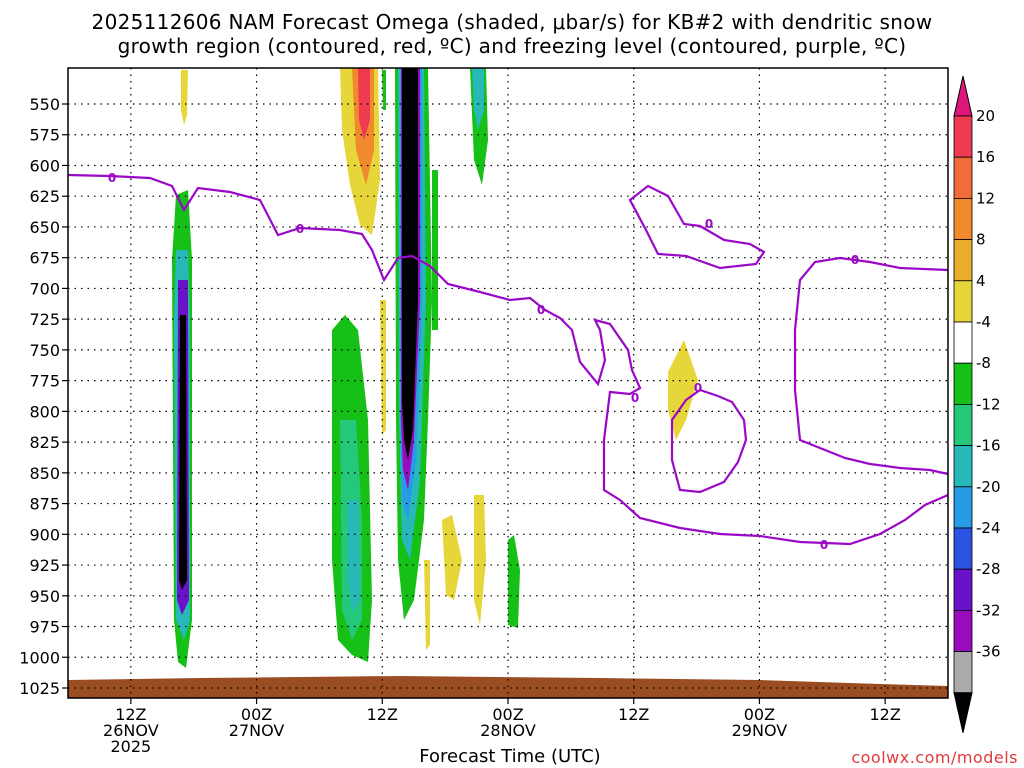 This screenshot has height=768, width=1024. I want to click on y-tick-label-950: 950, so click(44, 596).